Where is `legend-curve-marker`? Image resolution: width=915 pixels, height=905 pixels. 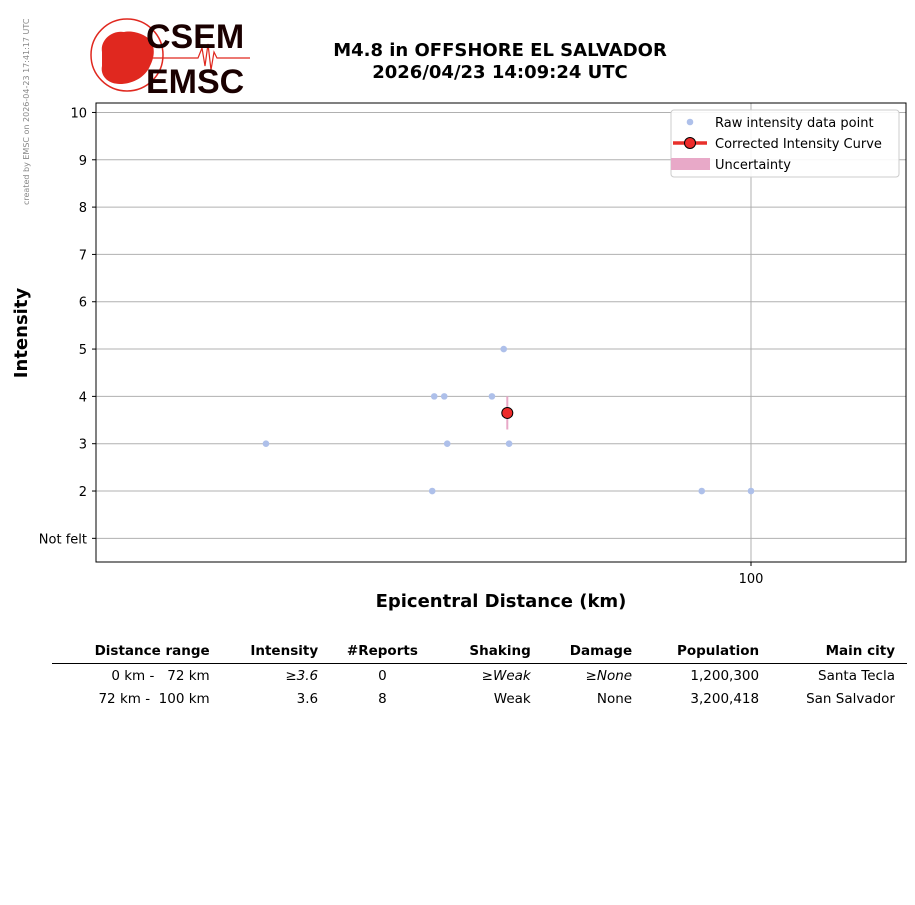
legend-curve-marker is located at coordinates (690, 143).